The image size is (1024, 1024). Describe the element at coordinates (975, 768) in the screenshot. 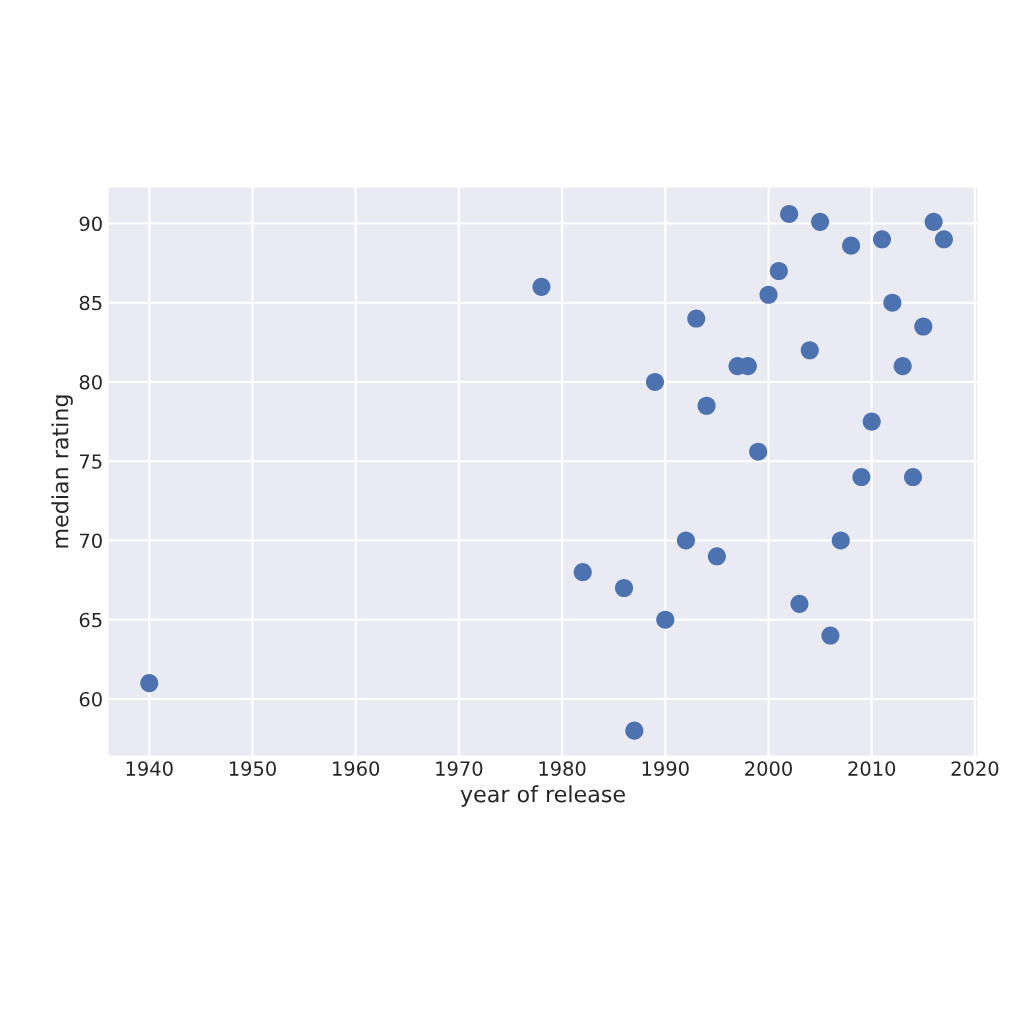

I see `x-tick-label: 2020` at that location.